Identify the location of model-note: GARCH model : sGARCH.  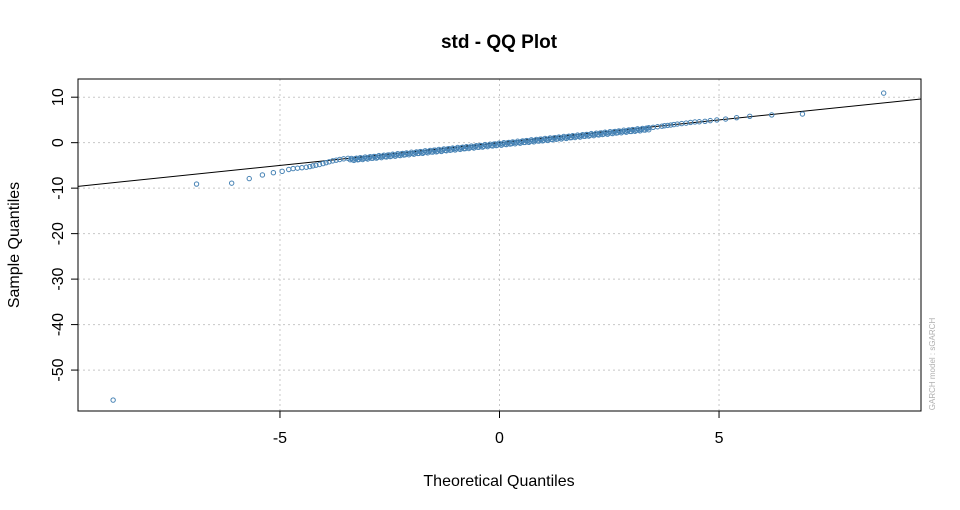
(932, 364).